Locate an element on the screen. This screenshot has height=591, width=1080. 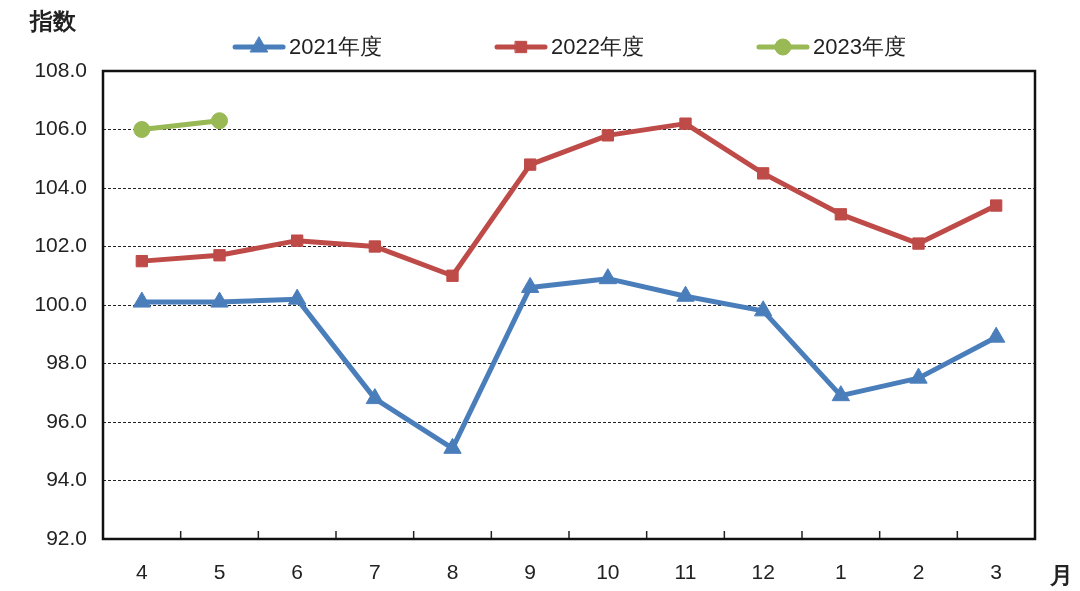
x-tick-label: 2 is located at coordinates (918, 572).